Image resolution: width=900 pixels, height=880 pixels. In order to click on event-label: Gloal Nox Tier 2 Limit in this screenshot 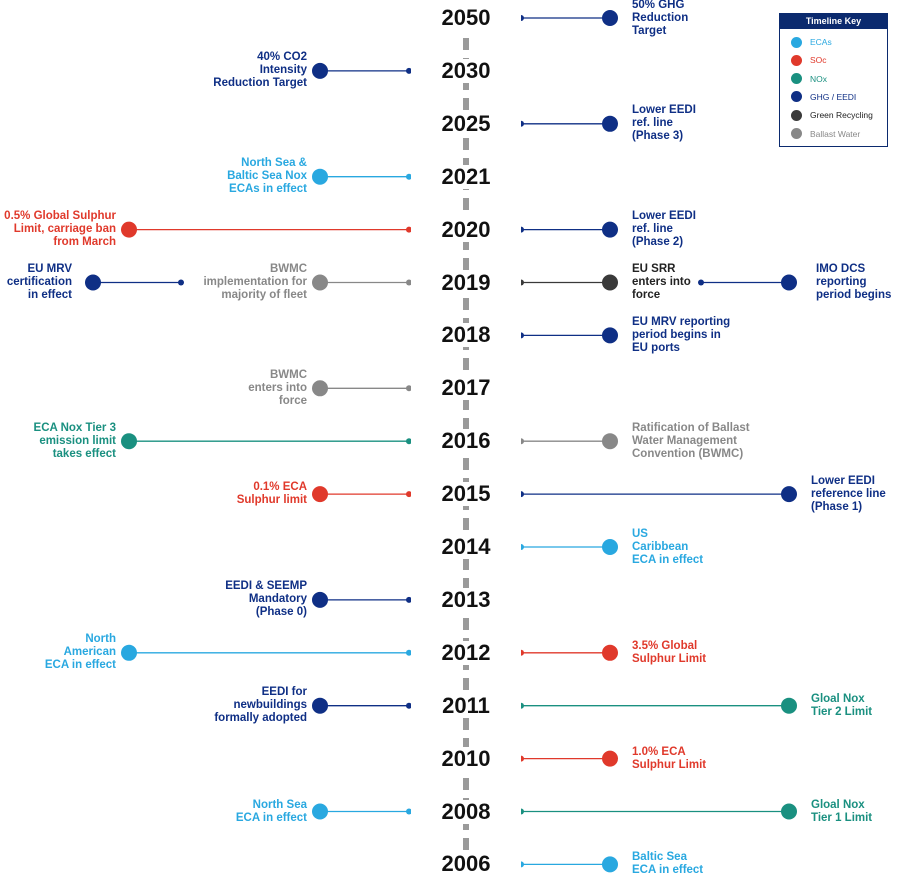, I will do `click(855, 706)`.